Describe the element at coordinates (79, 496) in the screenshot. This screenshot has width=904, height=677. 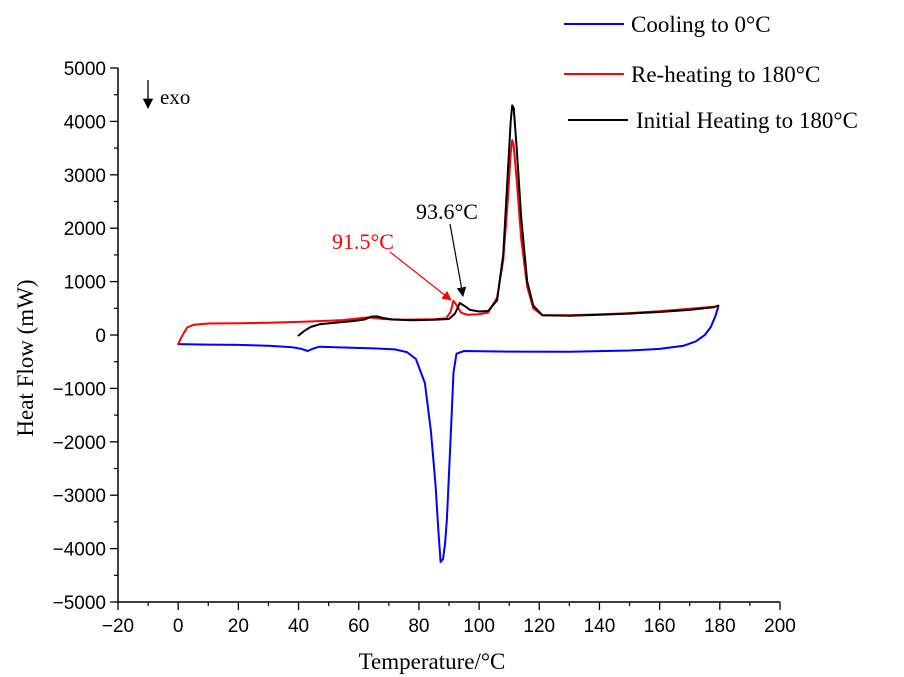
I see `y-tick-label: −3000` at that location.